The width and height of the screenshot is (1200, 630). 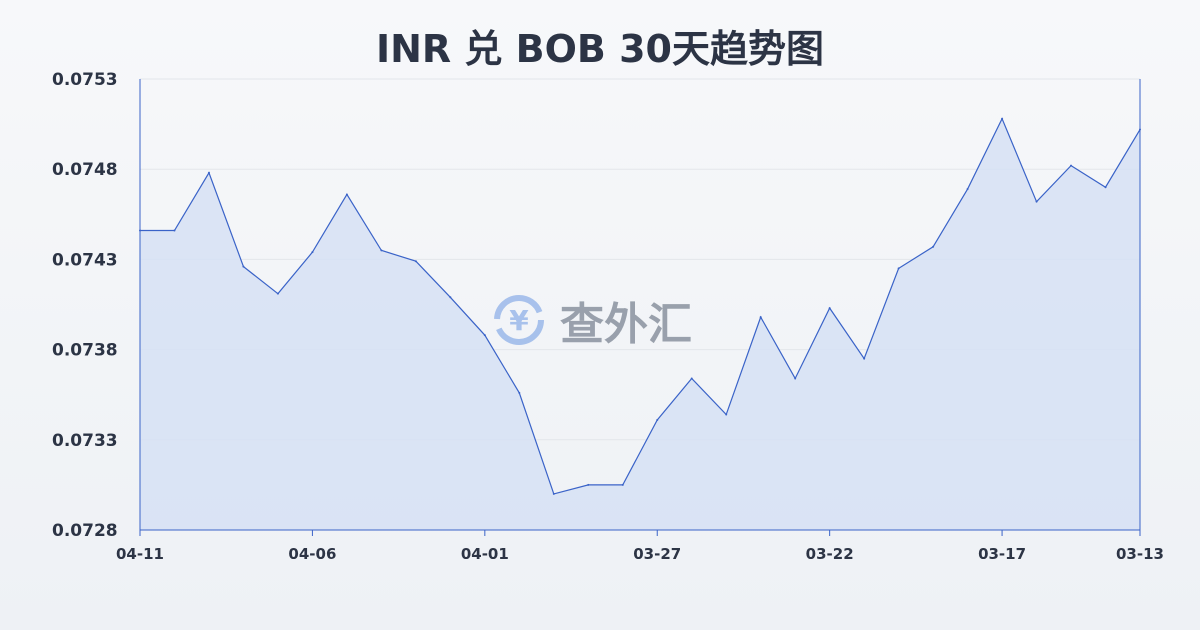 I want to click on x-tick-label: 04-06, so click(x=312, y=554).